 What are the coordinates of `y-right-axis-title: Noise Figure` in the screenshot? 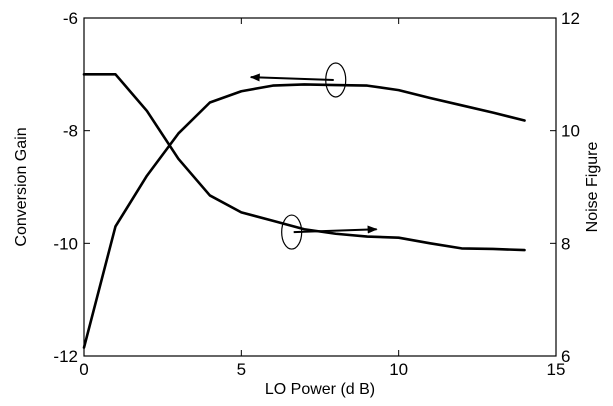 It's located at (592, 187).